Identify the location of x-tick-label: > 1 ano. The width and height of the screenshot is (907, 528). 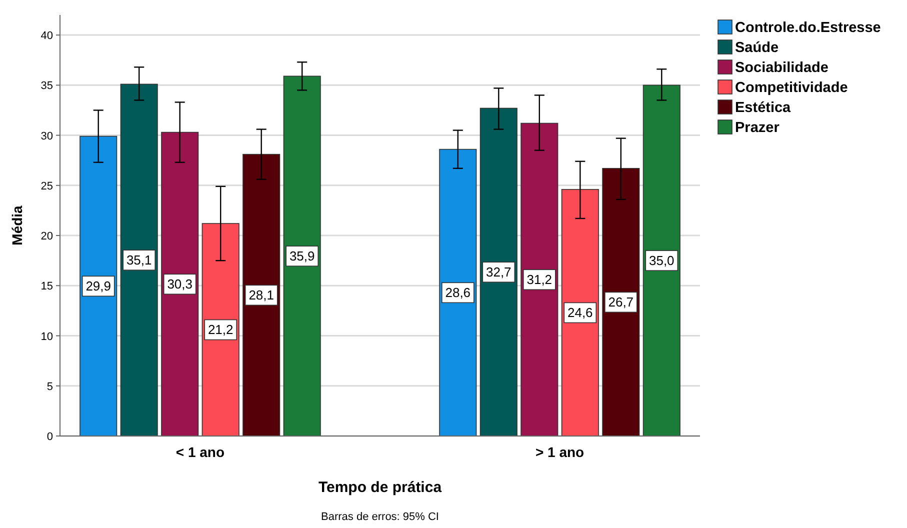
(559, 452).